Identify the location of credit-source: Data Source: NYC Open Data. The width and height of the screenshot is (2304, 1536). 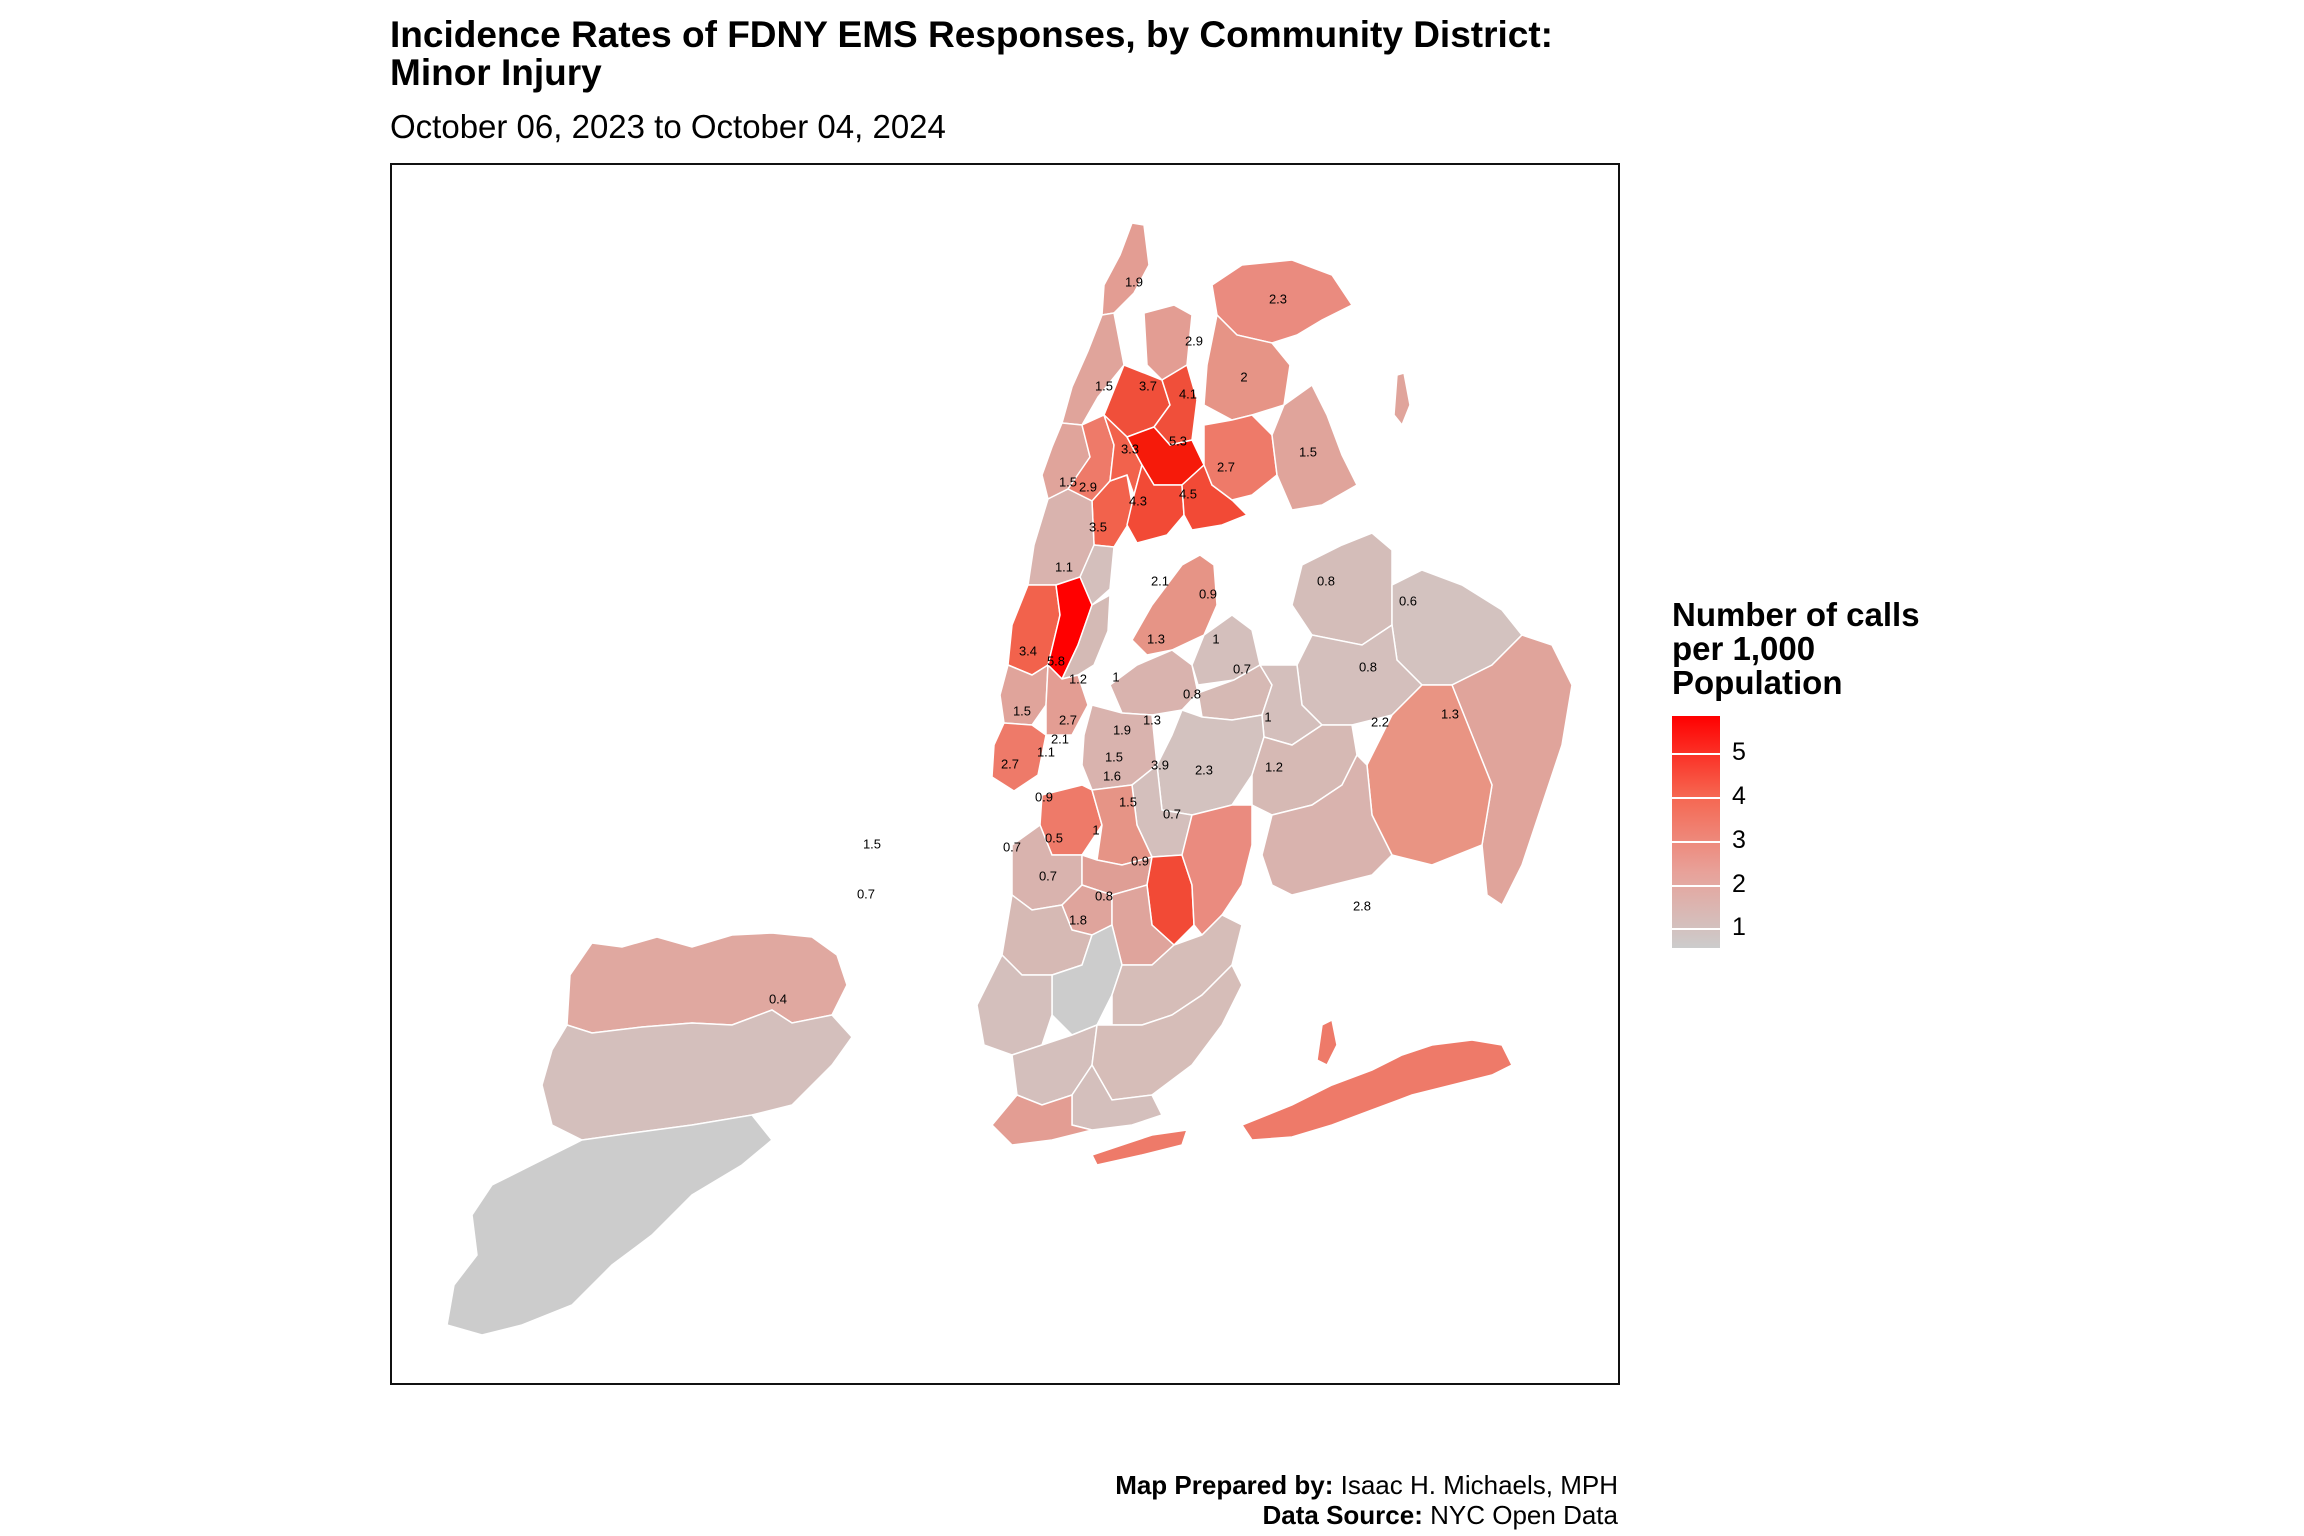
(1367, 1515).